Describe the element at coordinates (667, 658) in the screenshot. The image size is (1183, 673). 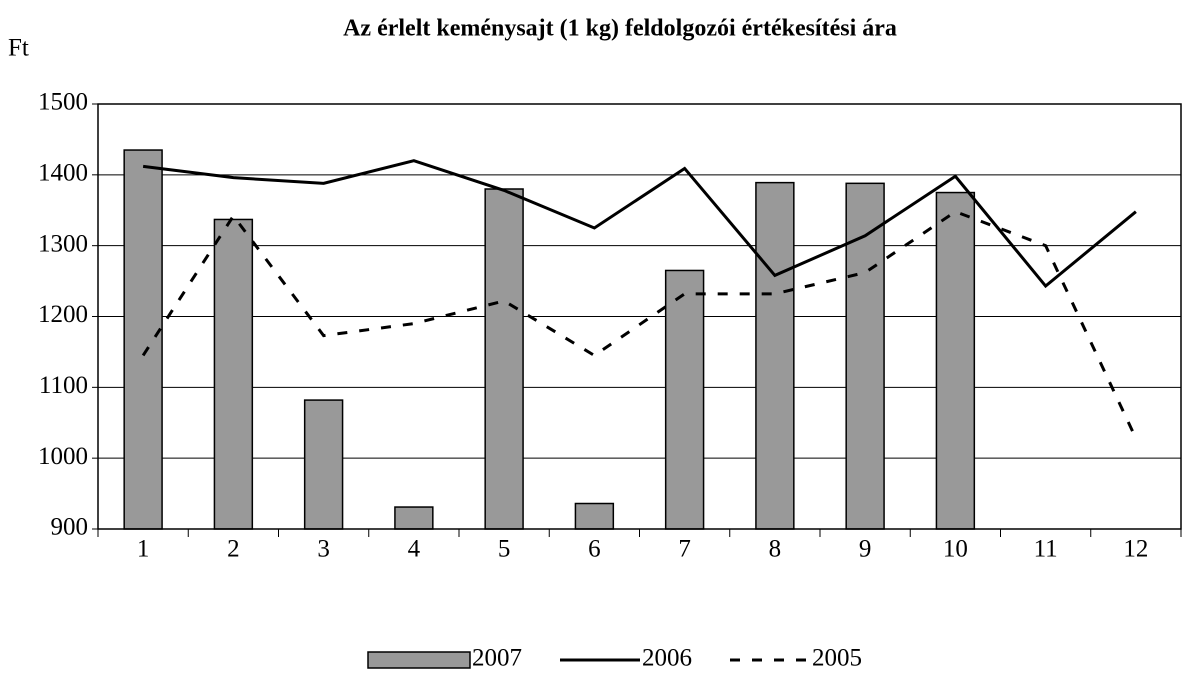
I see `legend-label: 2006` at that location.